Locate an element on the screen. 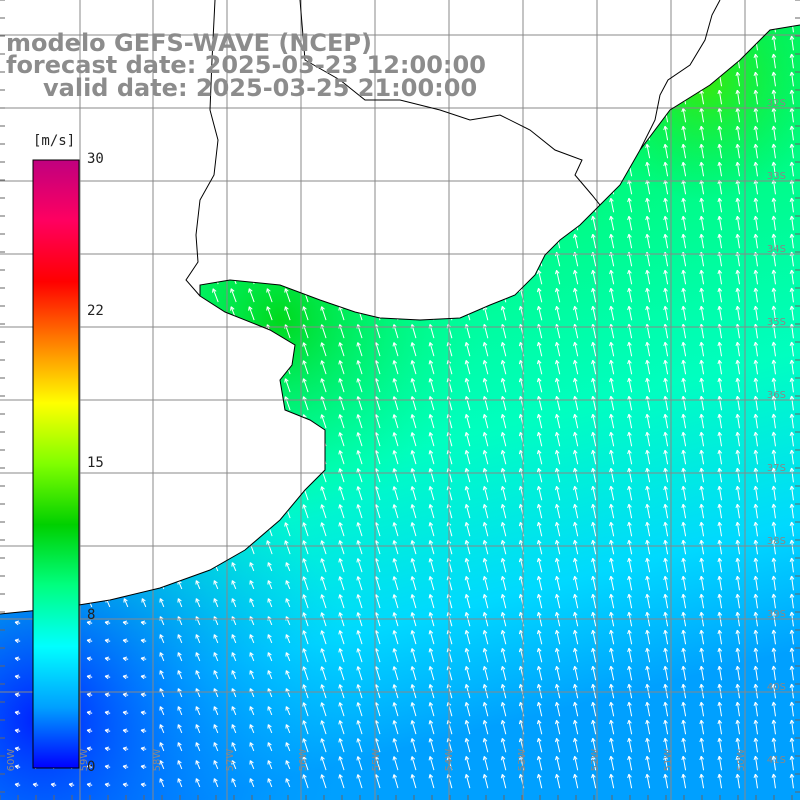 This screenshot has width=800, height=800. colorbar-unit-label: [m/s] is located at coordinates (54, 141).